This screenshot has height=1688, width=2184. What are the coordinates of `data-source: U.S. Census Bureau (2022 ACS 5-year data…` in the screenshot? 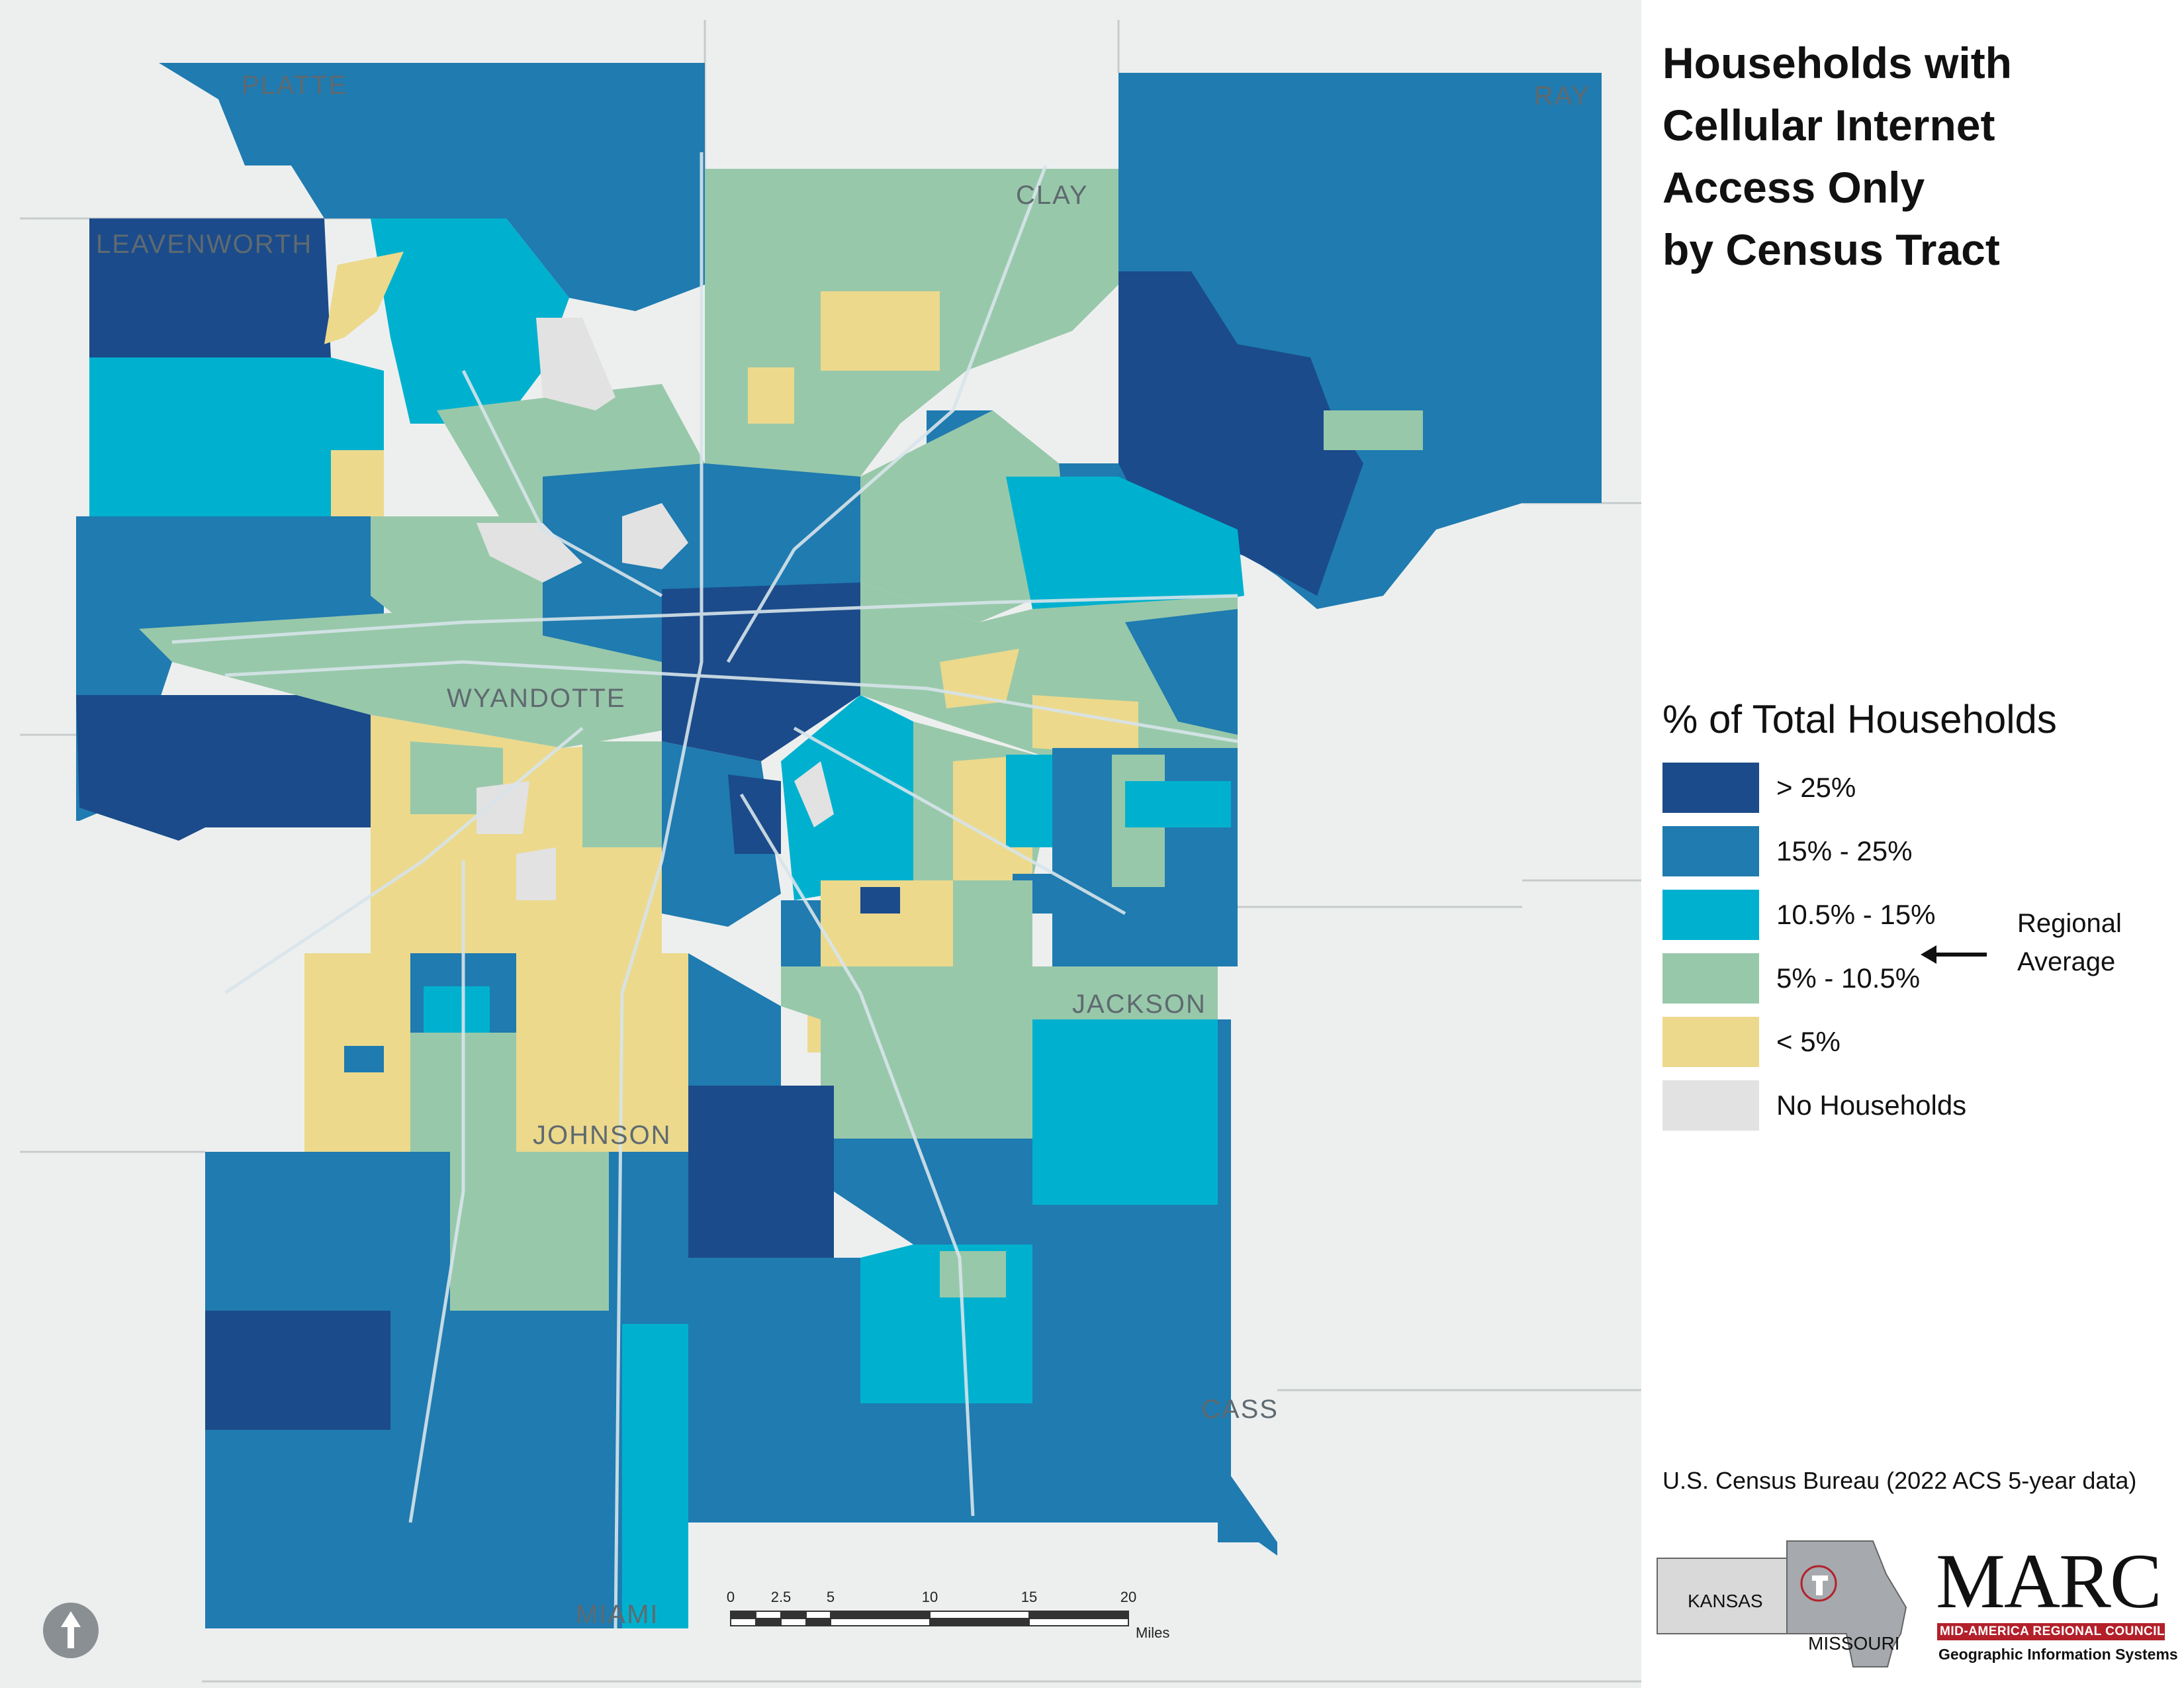 It's located at (1900, 1480).